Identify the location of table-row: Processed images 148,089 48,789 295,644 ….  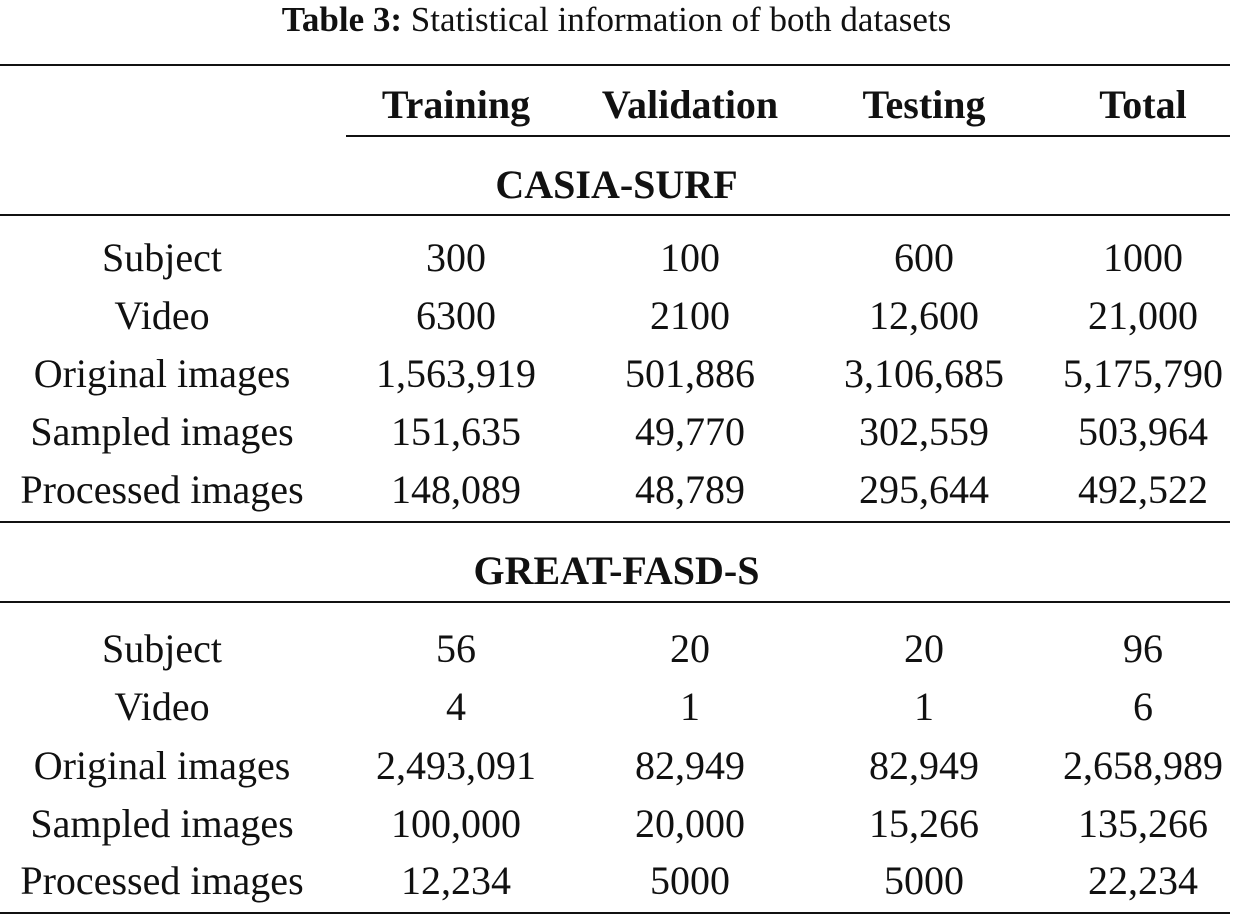
(616, 490).